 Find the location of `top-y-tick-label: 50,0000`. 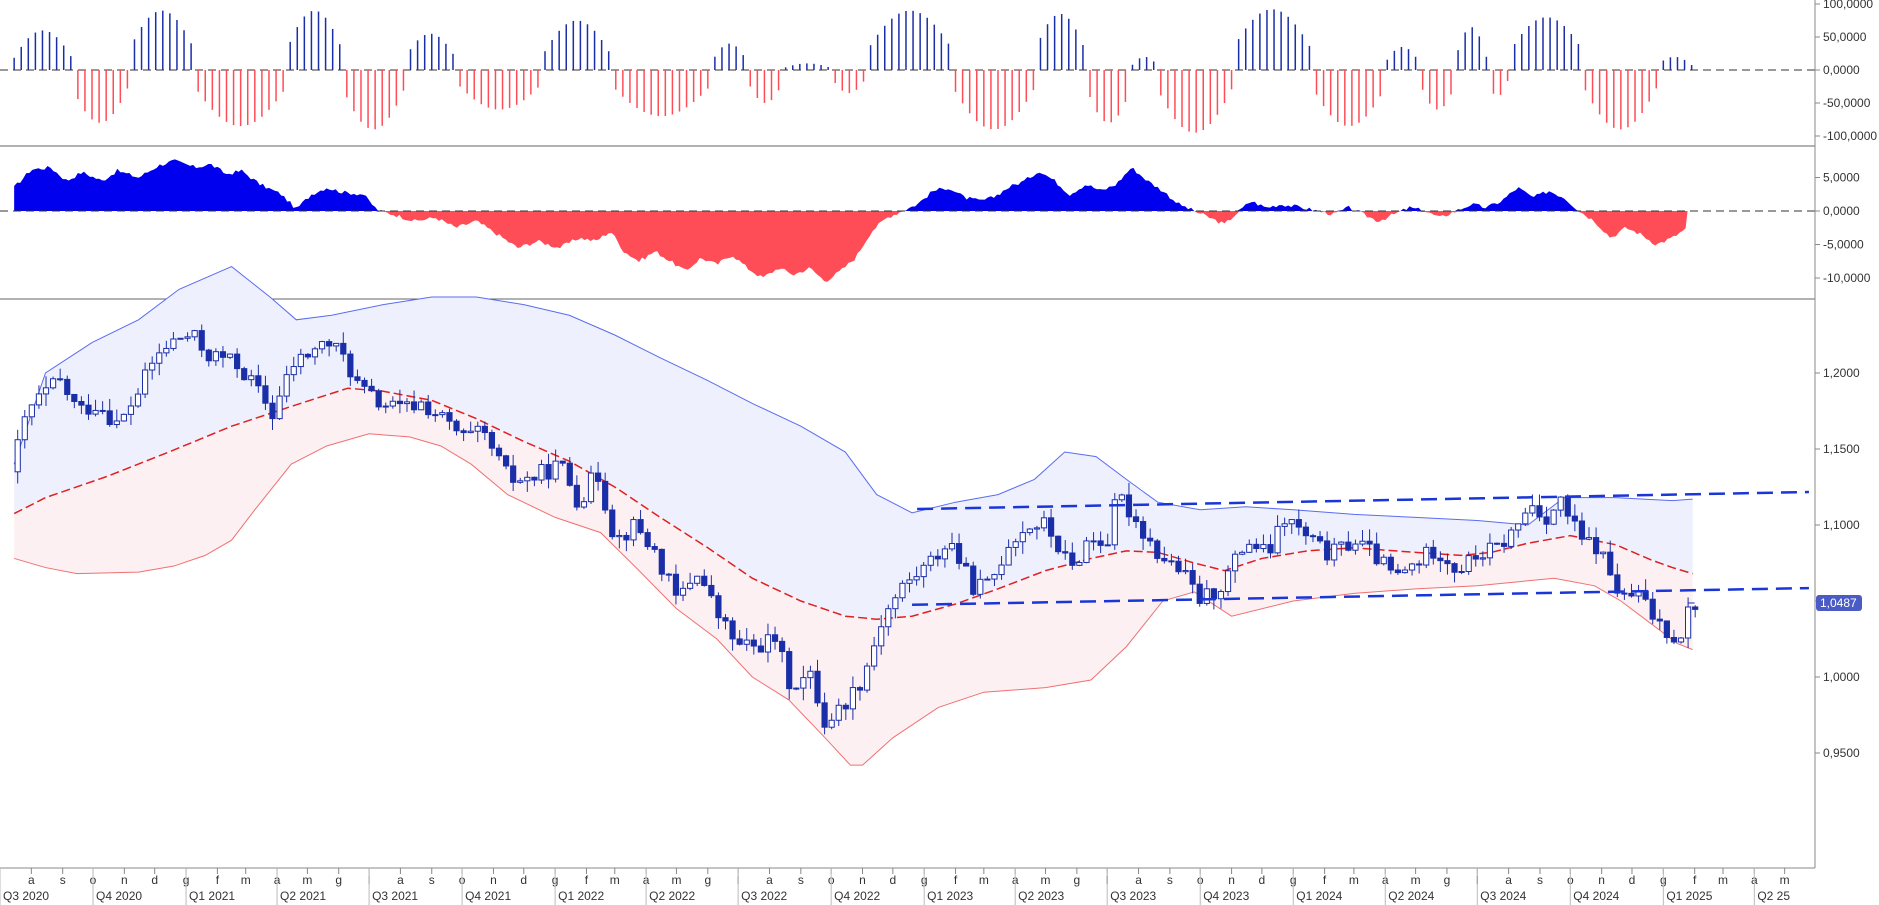

top-y-tick-label: 50,0000 is located at coordinates (1845, 37).